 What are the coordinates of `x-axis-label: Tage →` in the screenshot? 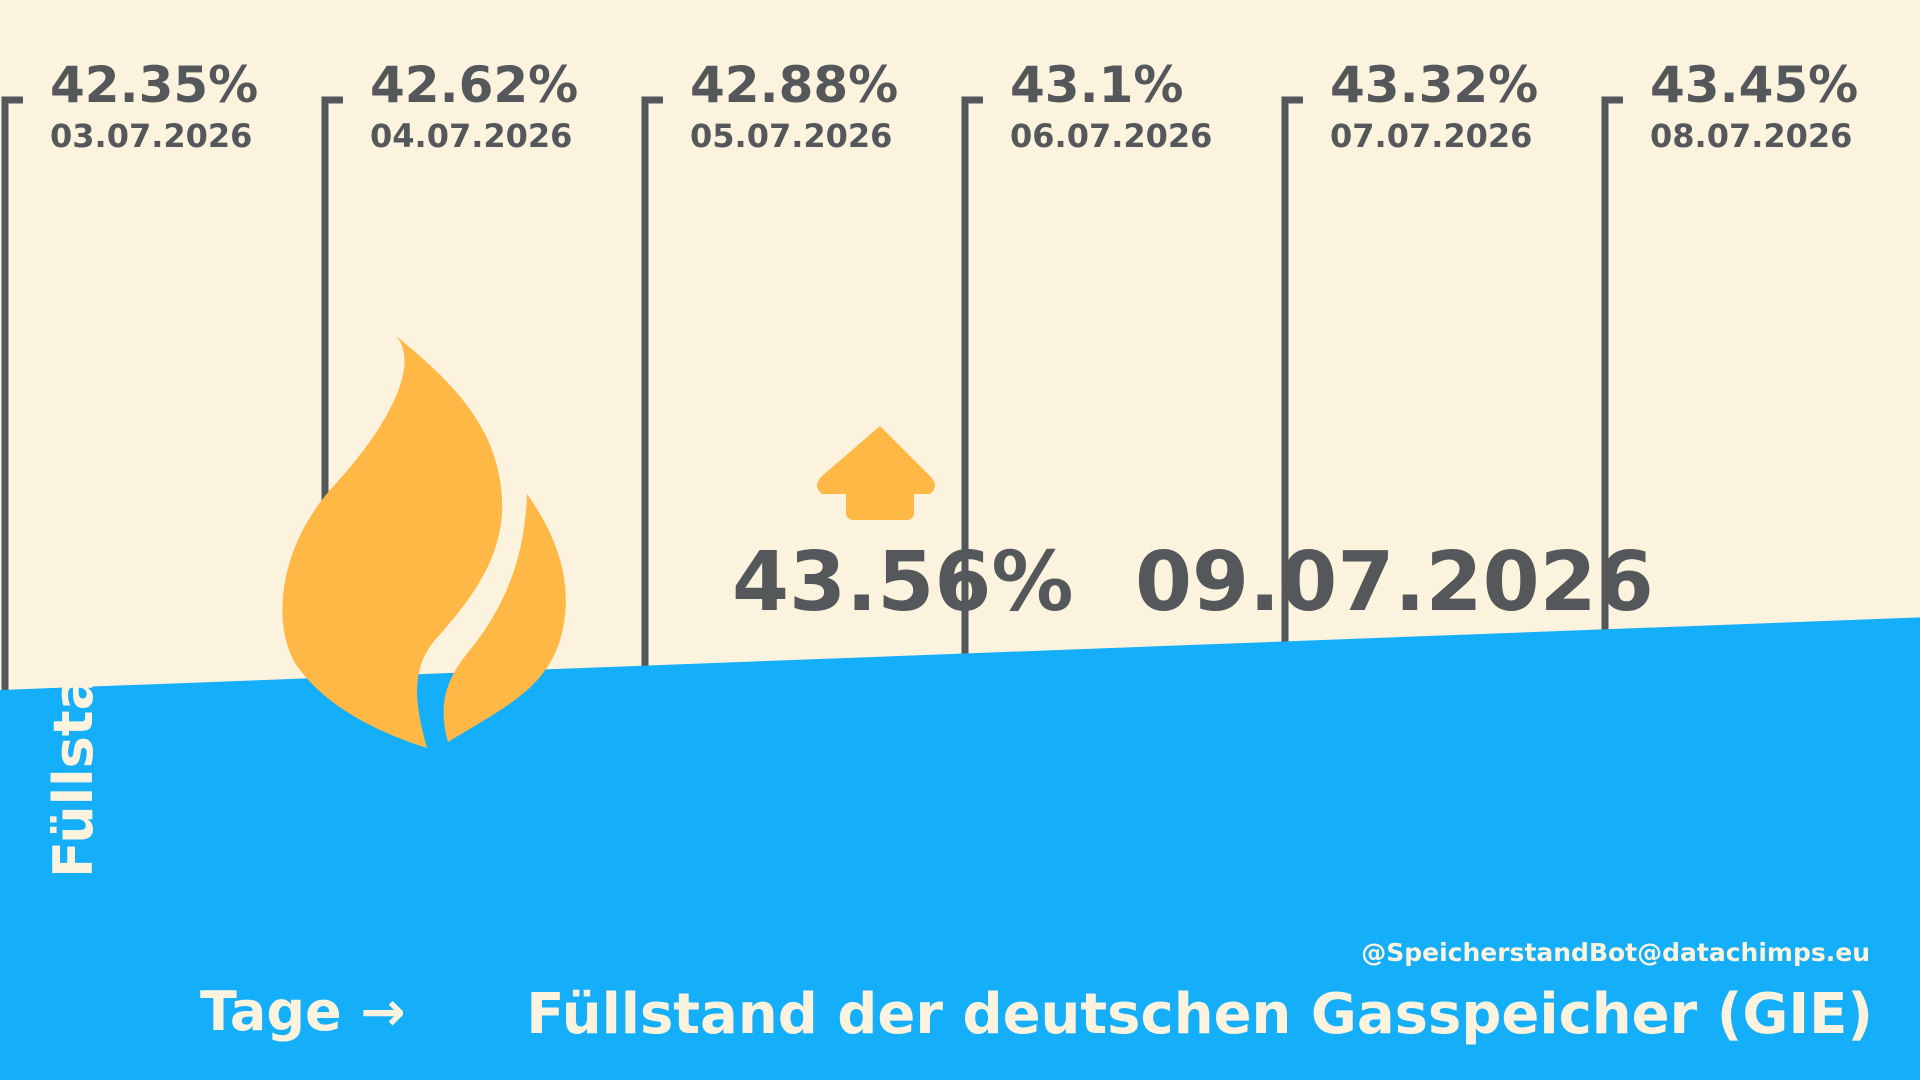 It's located at (303, 1011).